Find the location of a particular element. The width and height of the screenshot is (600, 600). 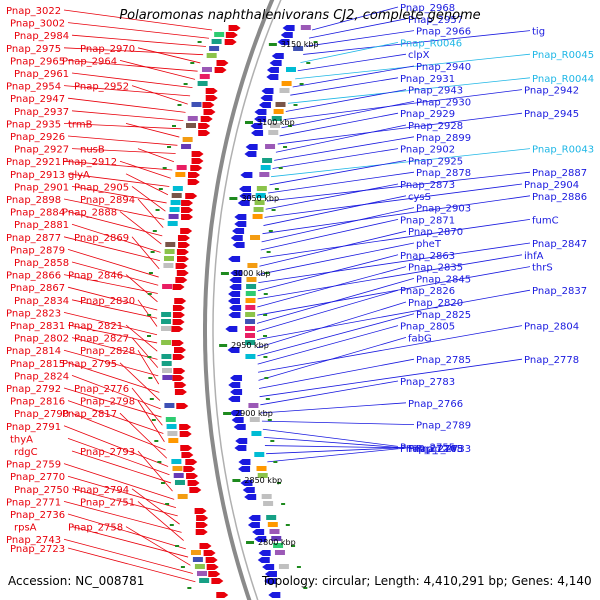

left-gene-label: Pnap_2866 is located at coordinates (33, 276).